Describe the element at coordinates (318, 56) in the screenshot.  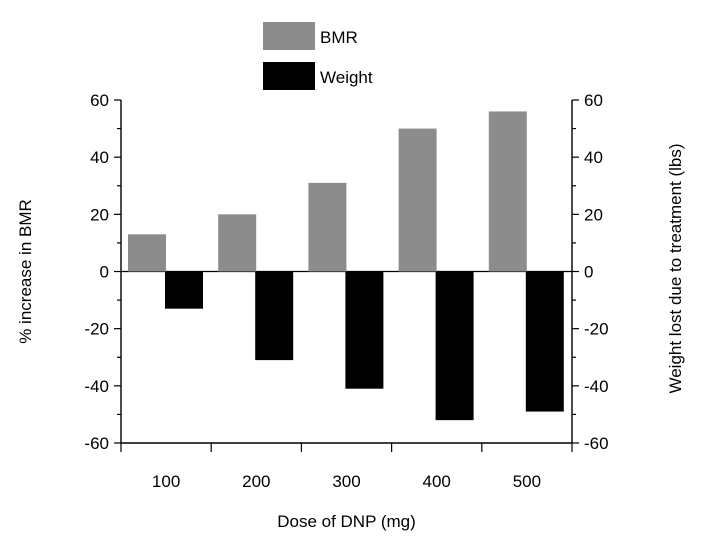
I see `legend: BMR Weight` at that location.